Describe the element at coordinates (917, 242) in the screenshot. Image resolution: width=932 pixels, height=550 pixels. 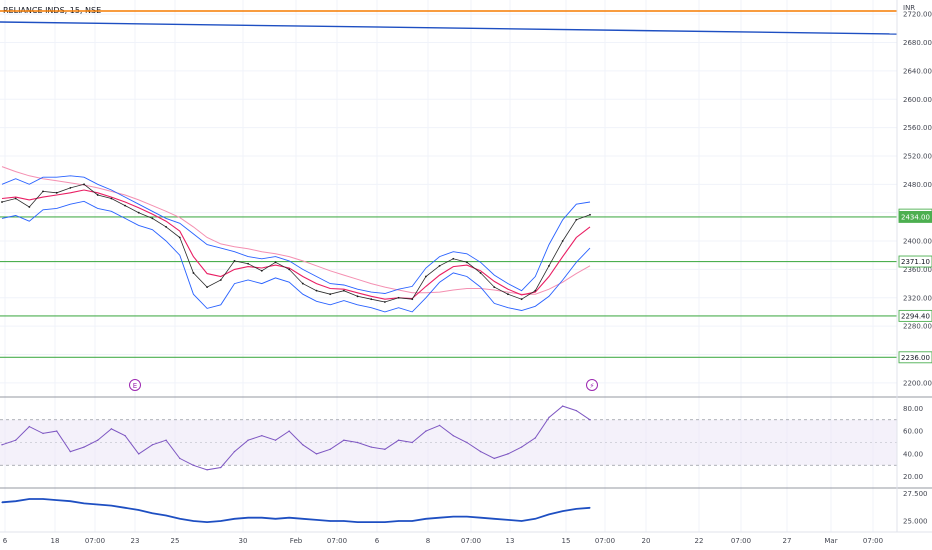
I see `price-tick-label: 2400.00` at that location.